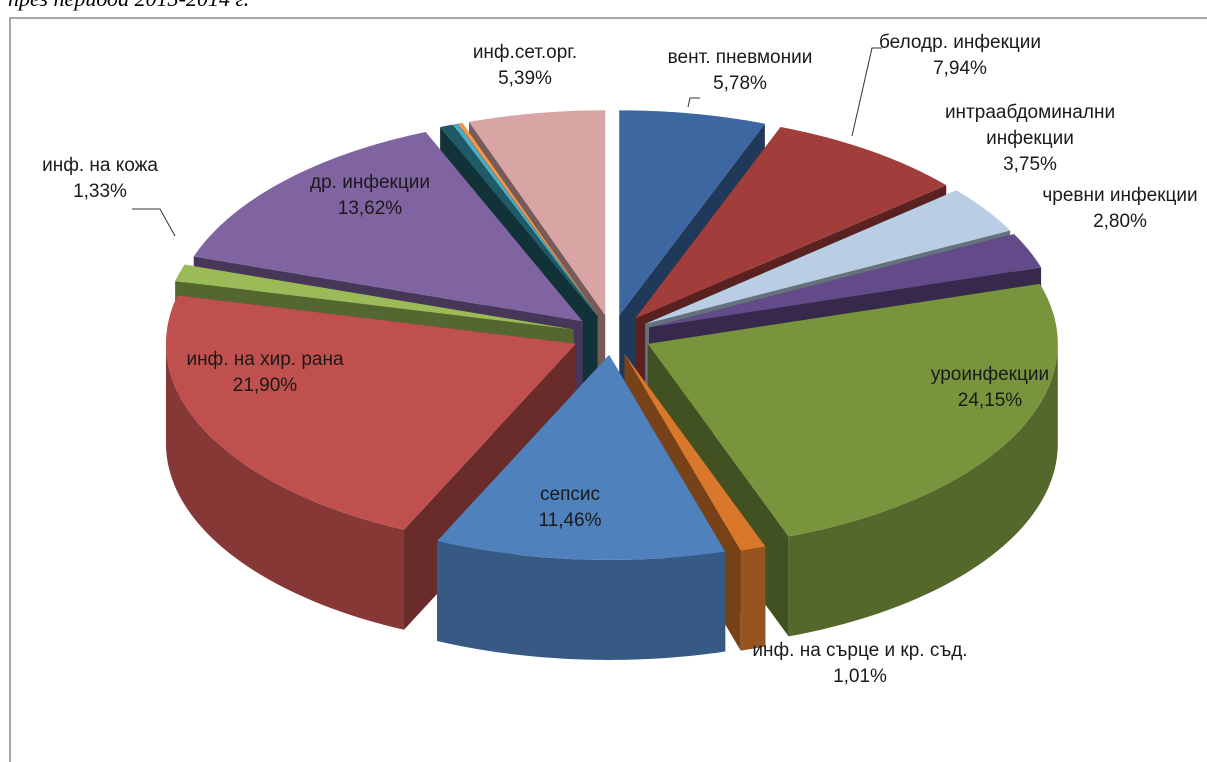  I want to click on label-name: инф. на кожа, so click(100, 165).